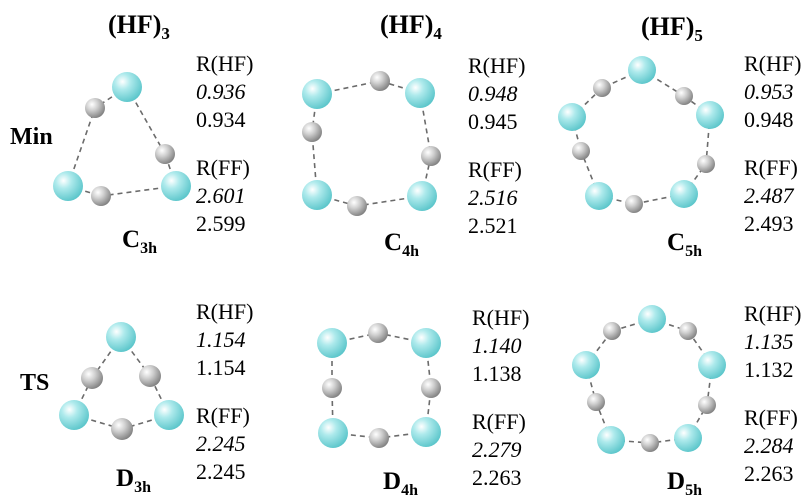  What do you see at coordinates (496, 146) in the screenshot?
I see `panel-min-hf4-values: R(HF) 0.948 0.945 R(FF) 2.516 2.521` at bounding box center [496, 146].